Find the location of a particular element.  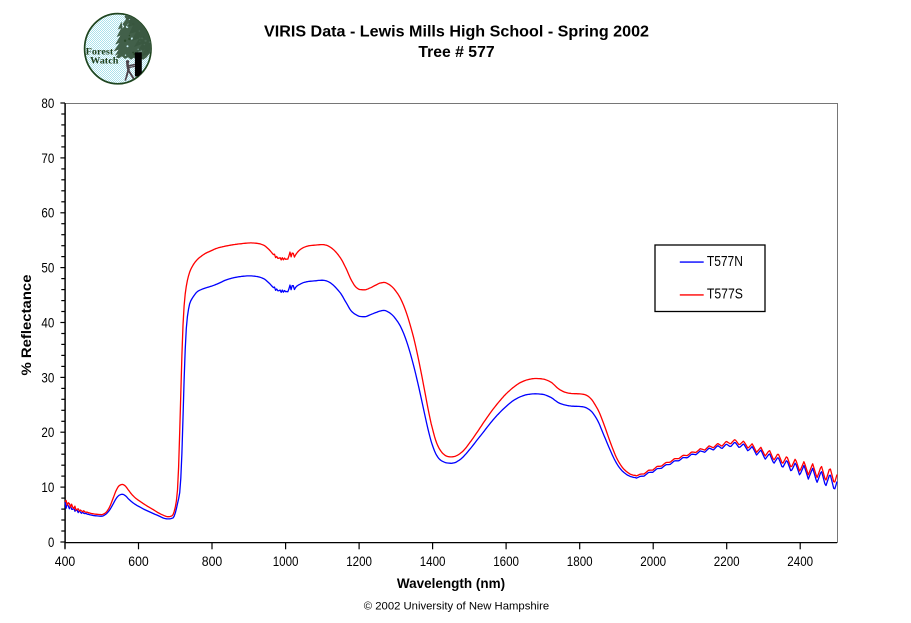

svg-text: 800 is located at coordinates (212, 561).